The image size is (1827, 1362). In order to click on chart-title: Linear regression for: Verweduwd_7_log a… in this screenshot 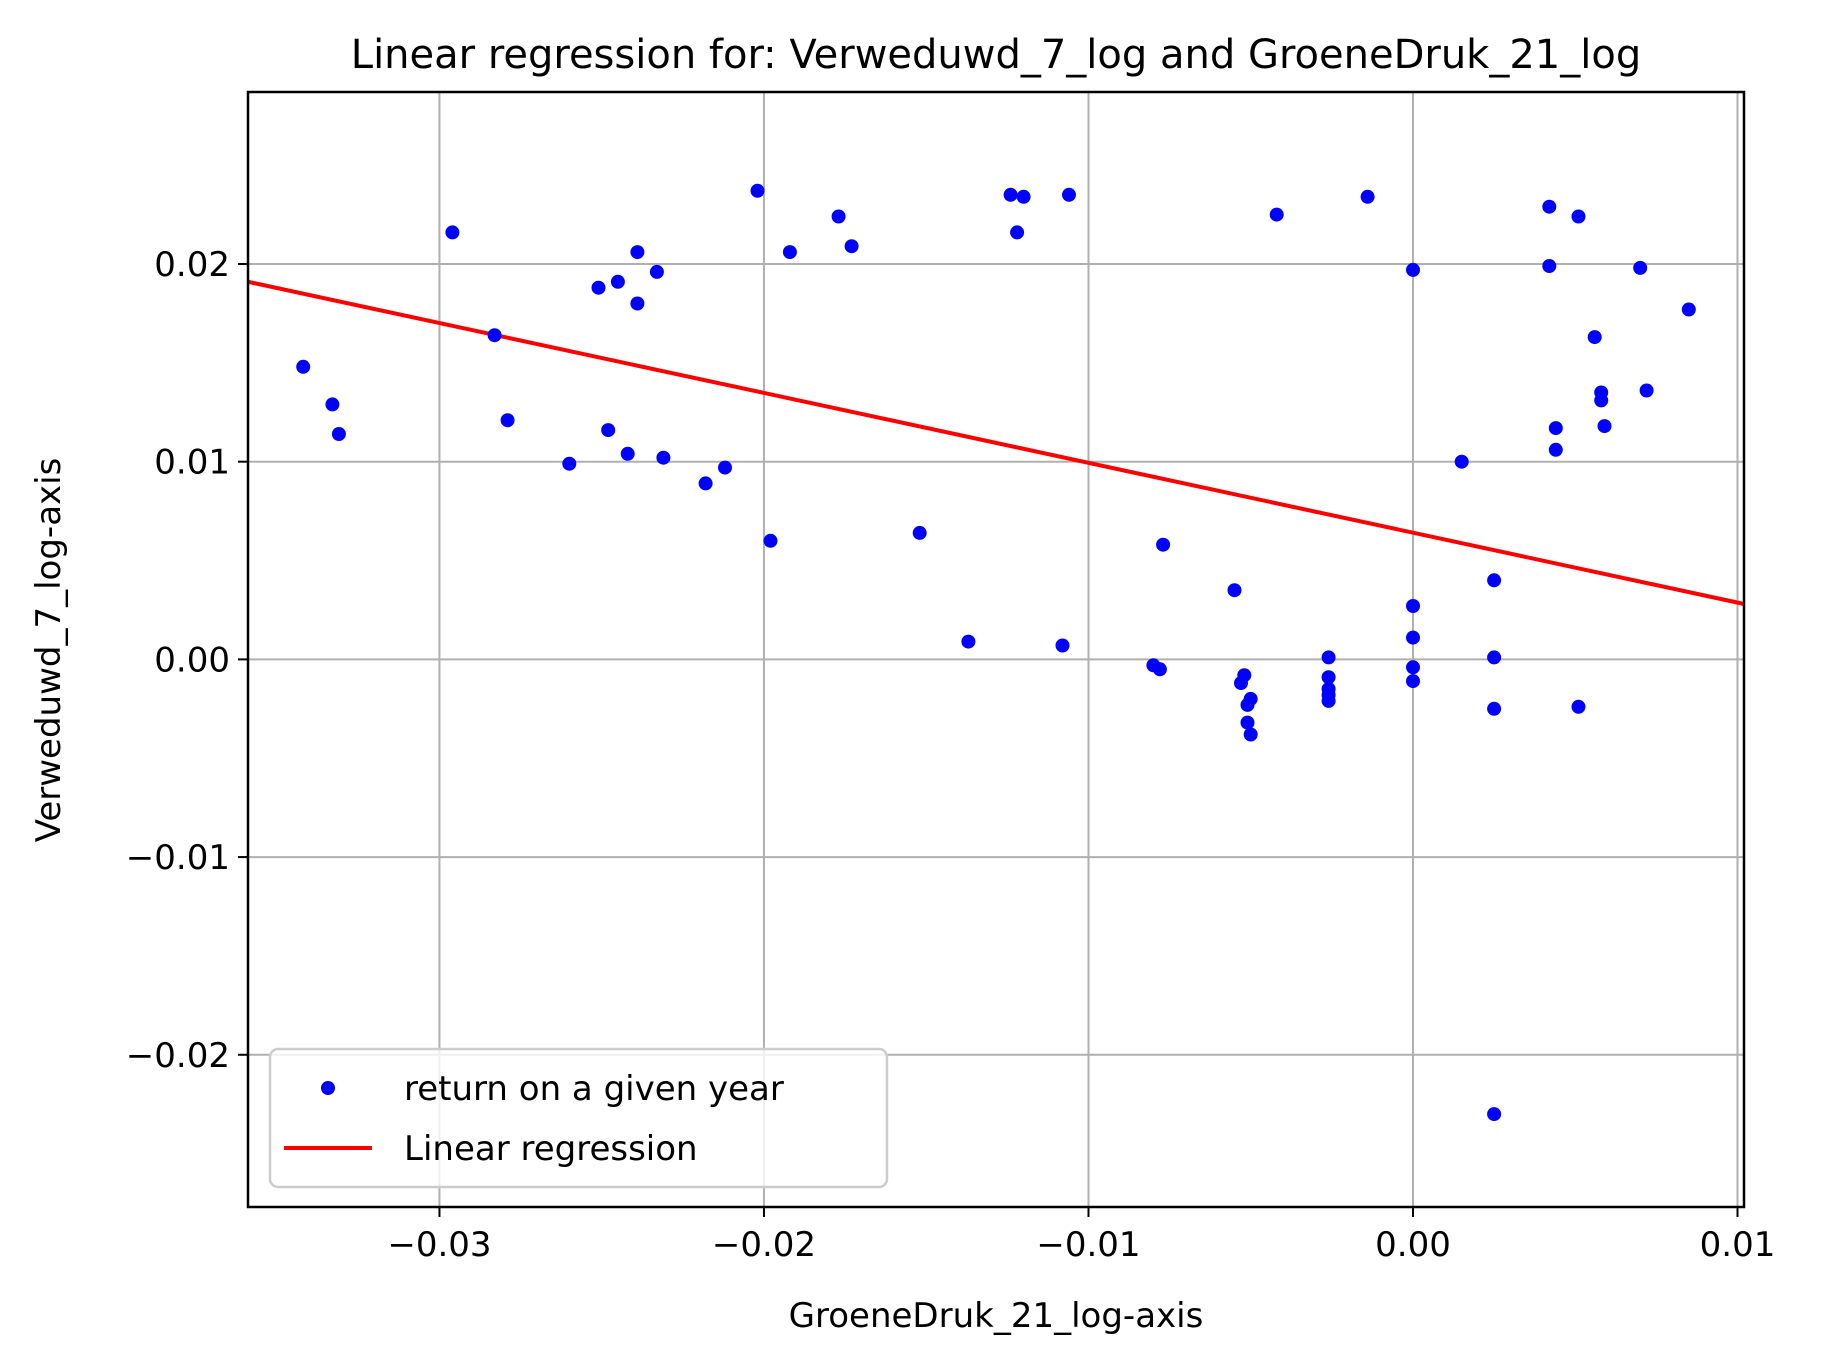, I will do `click(996, 55)`.